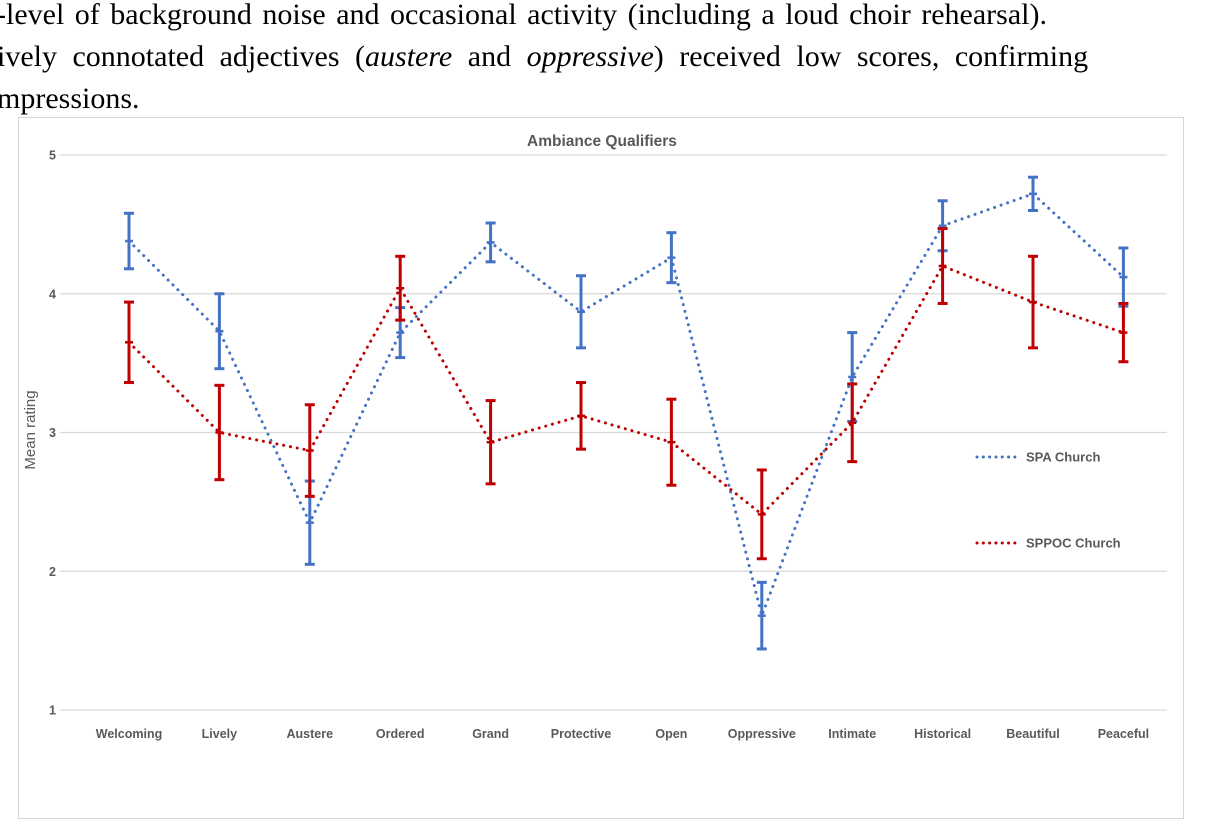 Image resolution: width=1232 pixels, height=819 pixels. Describe the element at coordinates (1032, 734) in the screenshot. I see `category-label: Beautiful` at that location.